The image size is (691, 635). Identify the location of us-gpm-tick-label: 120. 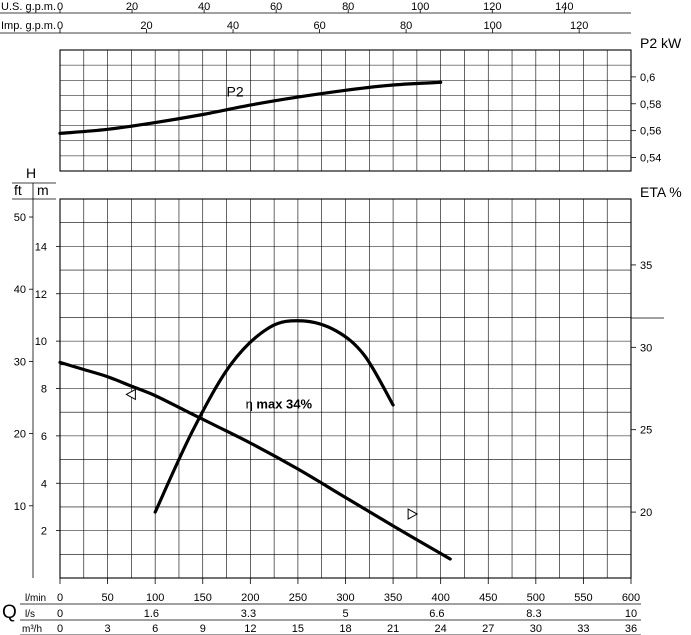
(492, 7).